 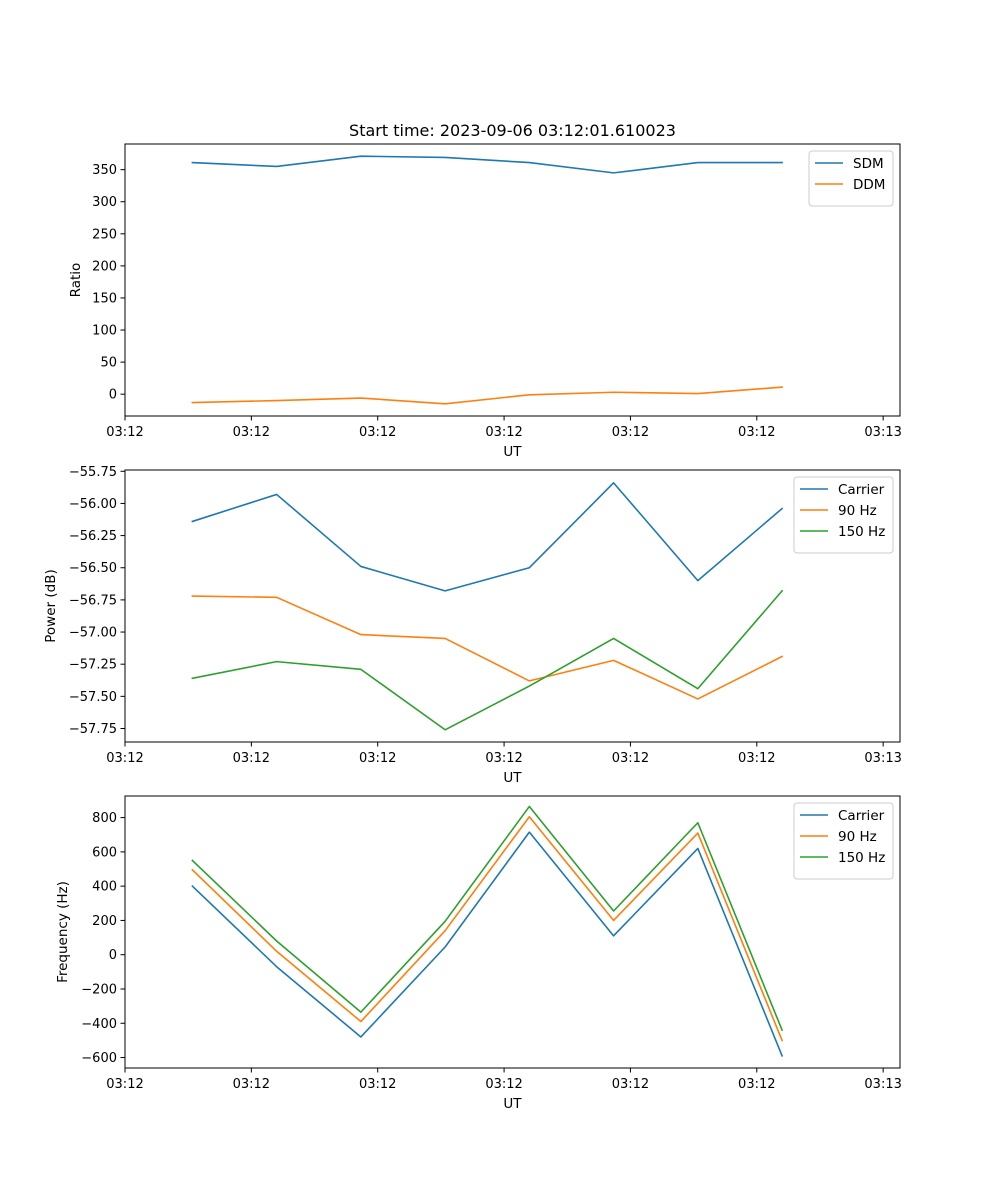 What do you see at coordinates (104, 887) in the screenshot?
I see `y-tick-label: 400` at bounding box center [104, 887].